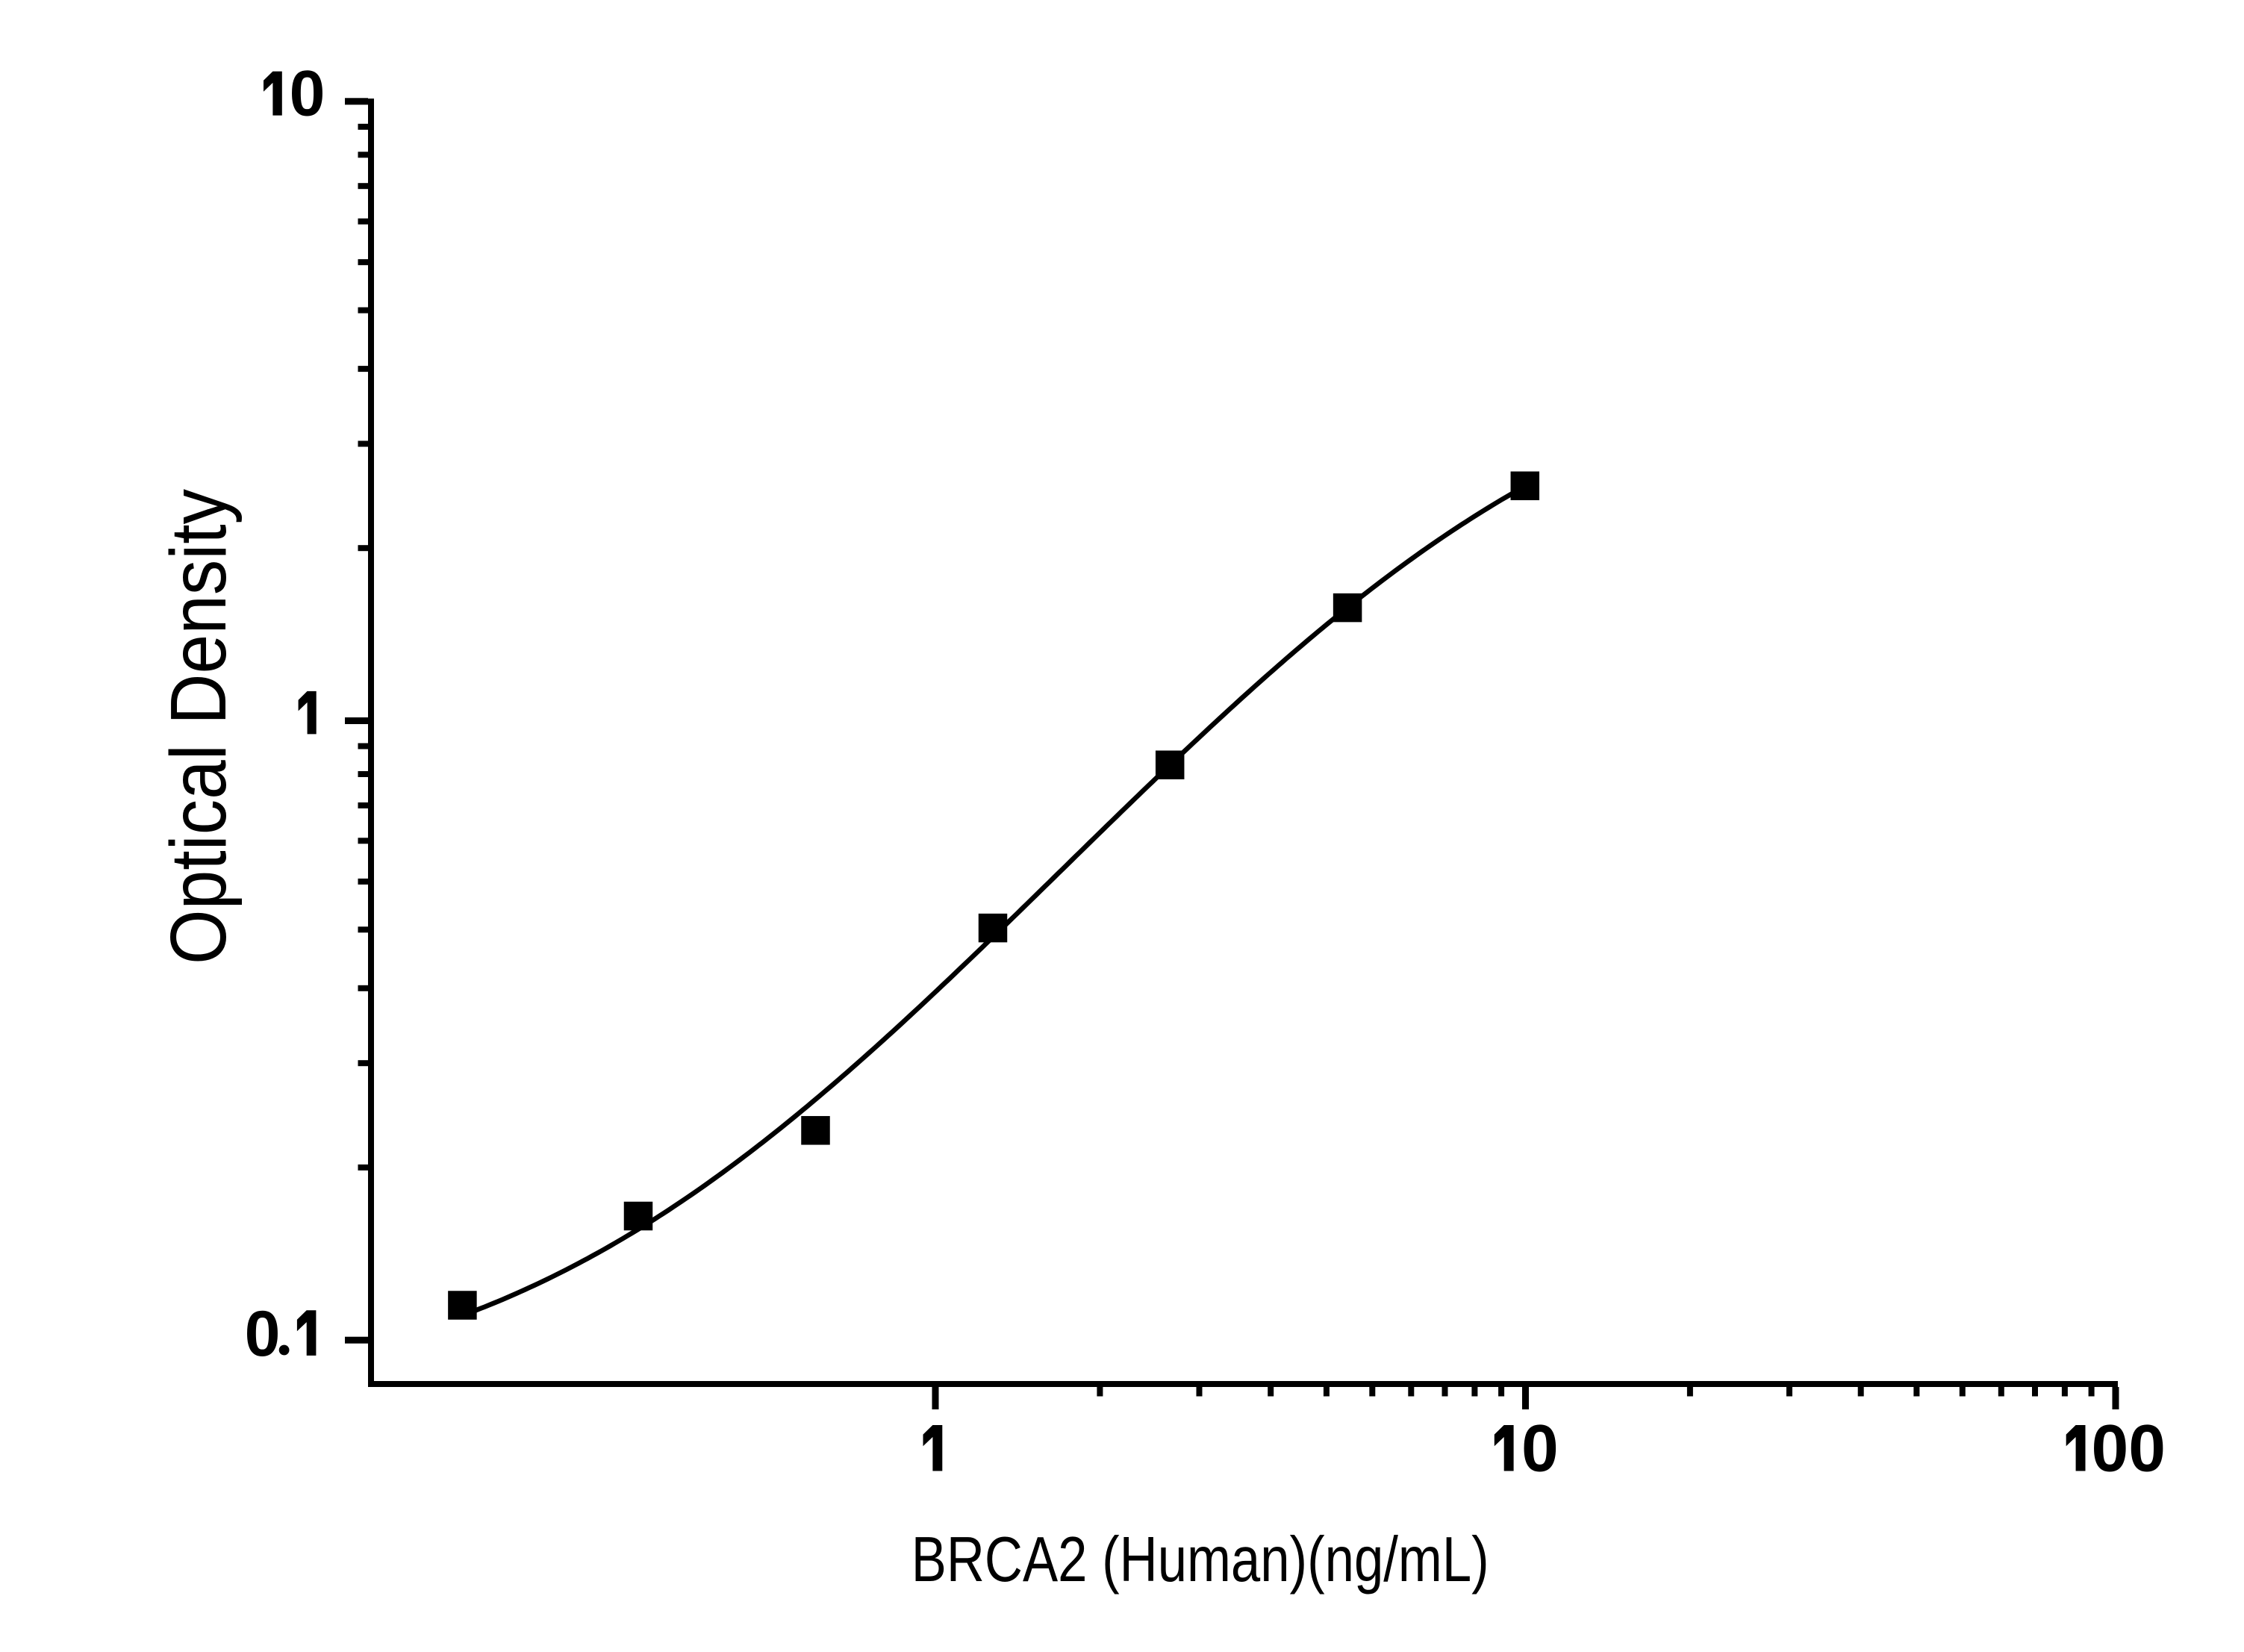 This screenshot has width=2244, height=1652. Describe the element at coordinates (1200, 1560) in the screenshot. I see `svg-text: BRCA2 (Human)(ng/mL)` at that location.